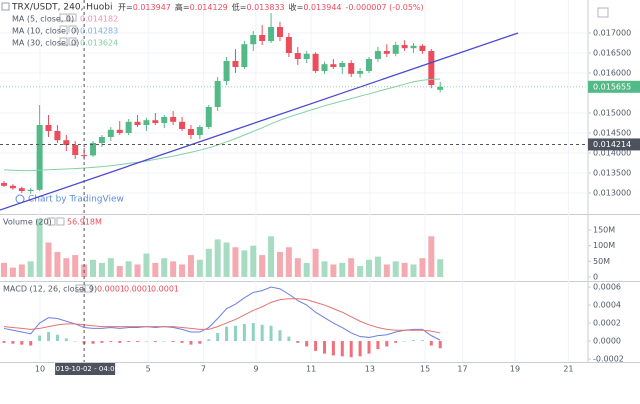 The height and width of the screenshot is (404, 640). I want to click on ohlc-value: 0.013944, so click(322, 7).